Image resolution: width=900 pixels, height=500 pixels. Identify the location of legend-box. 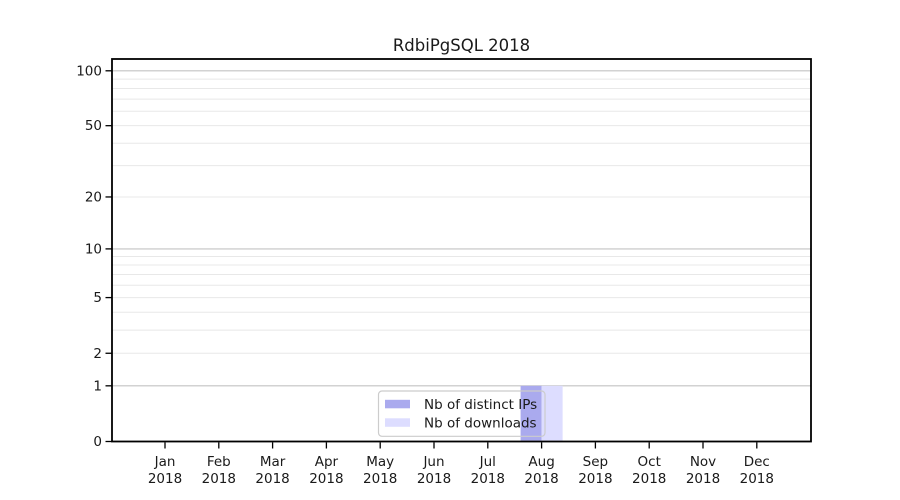
(461, 413).